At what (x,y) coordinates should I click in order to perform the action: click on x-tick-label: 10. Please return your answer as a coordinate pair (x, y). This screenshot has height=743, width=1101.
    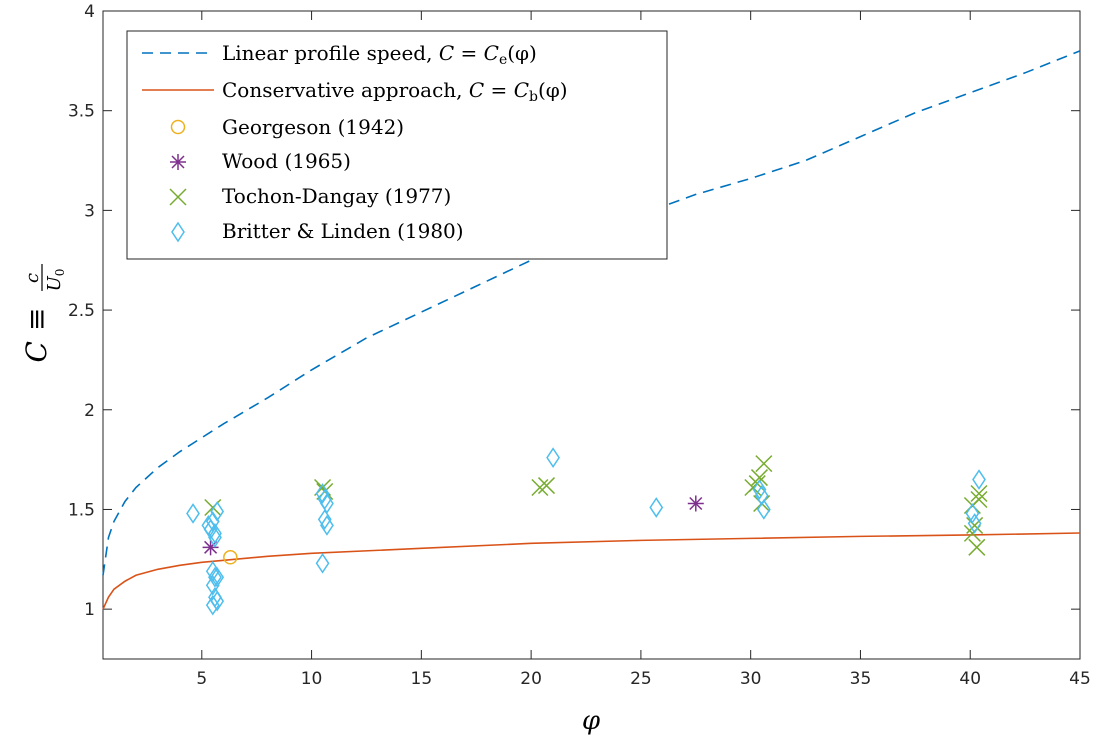
    Looking at the image, I should click on (312, 679).